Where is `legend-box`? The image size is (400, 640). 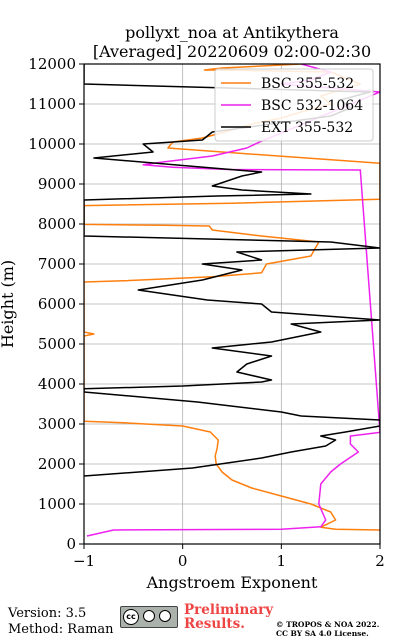
legend-box is located at coordinates (294, 105).